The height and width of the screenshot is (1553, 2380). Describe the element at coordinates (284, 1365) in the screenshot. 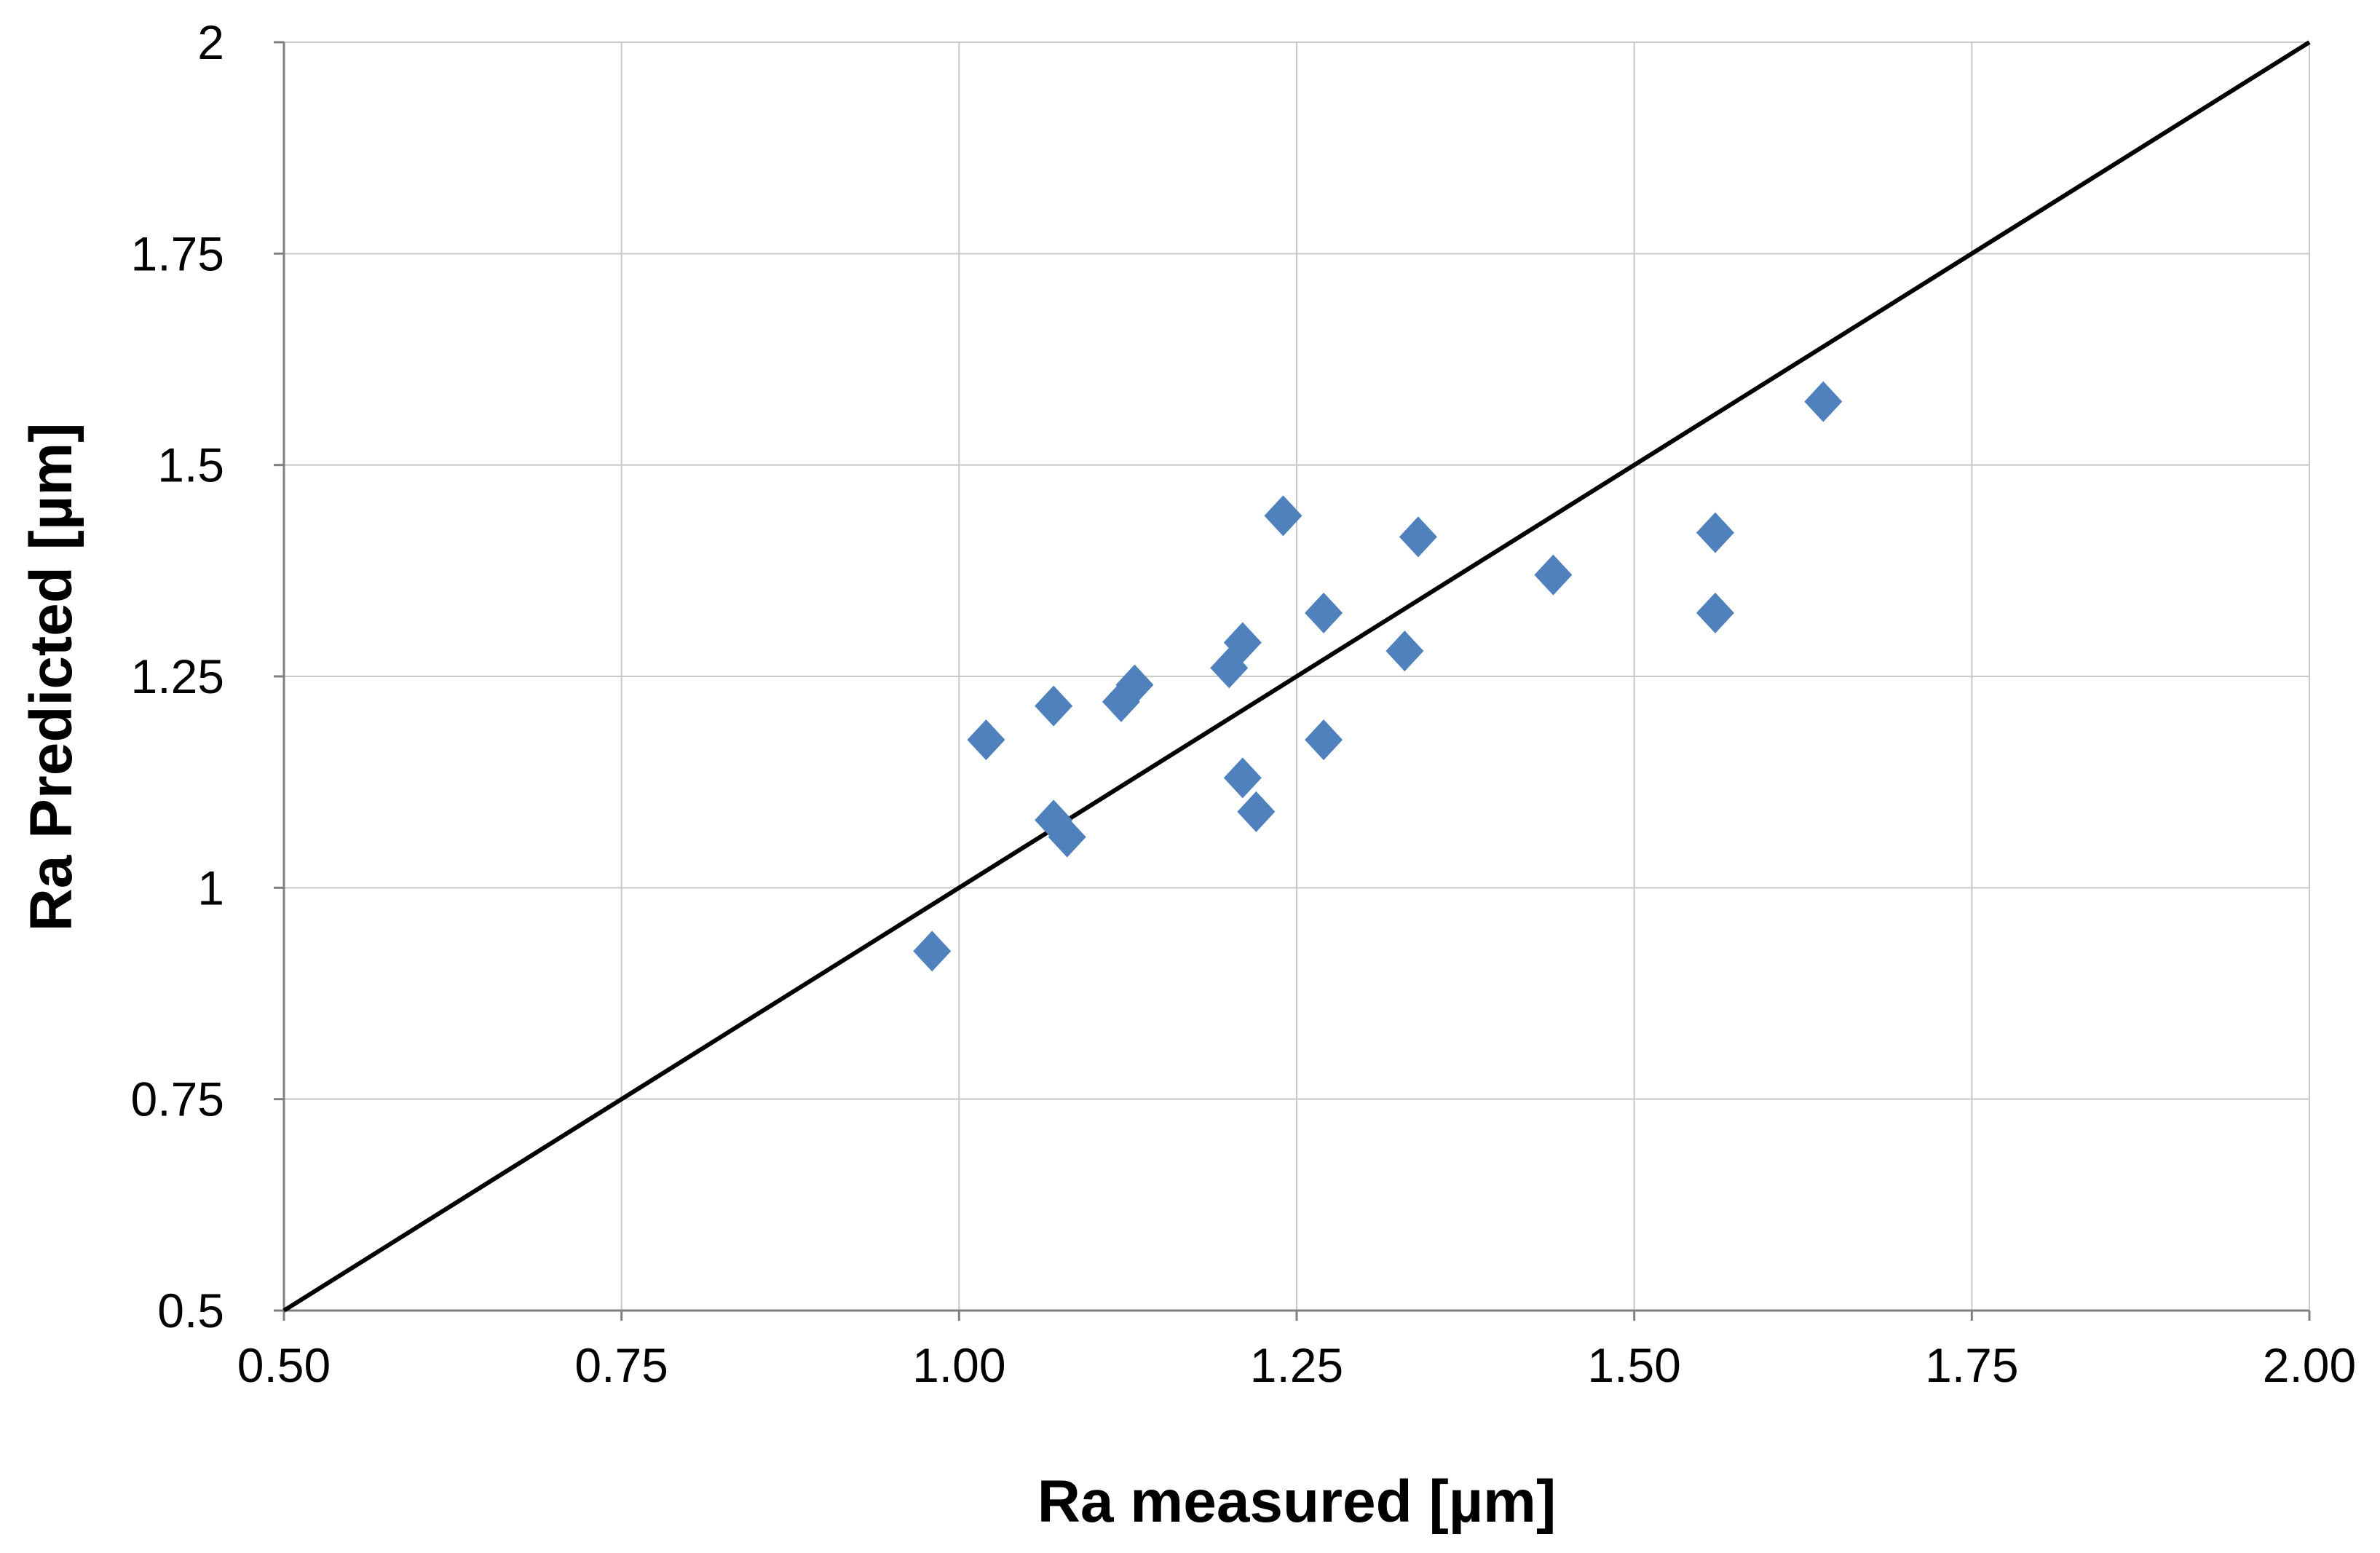

I see `x-tick-label: 0.50` at that location.